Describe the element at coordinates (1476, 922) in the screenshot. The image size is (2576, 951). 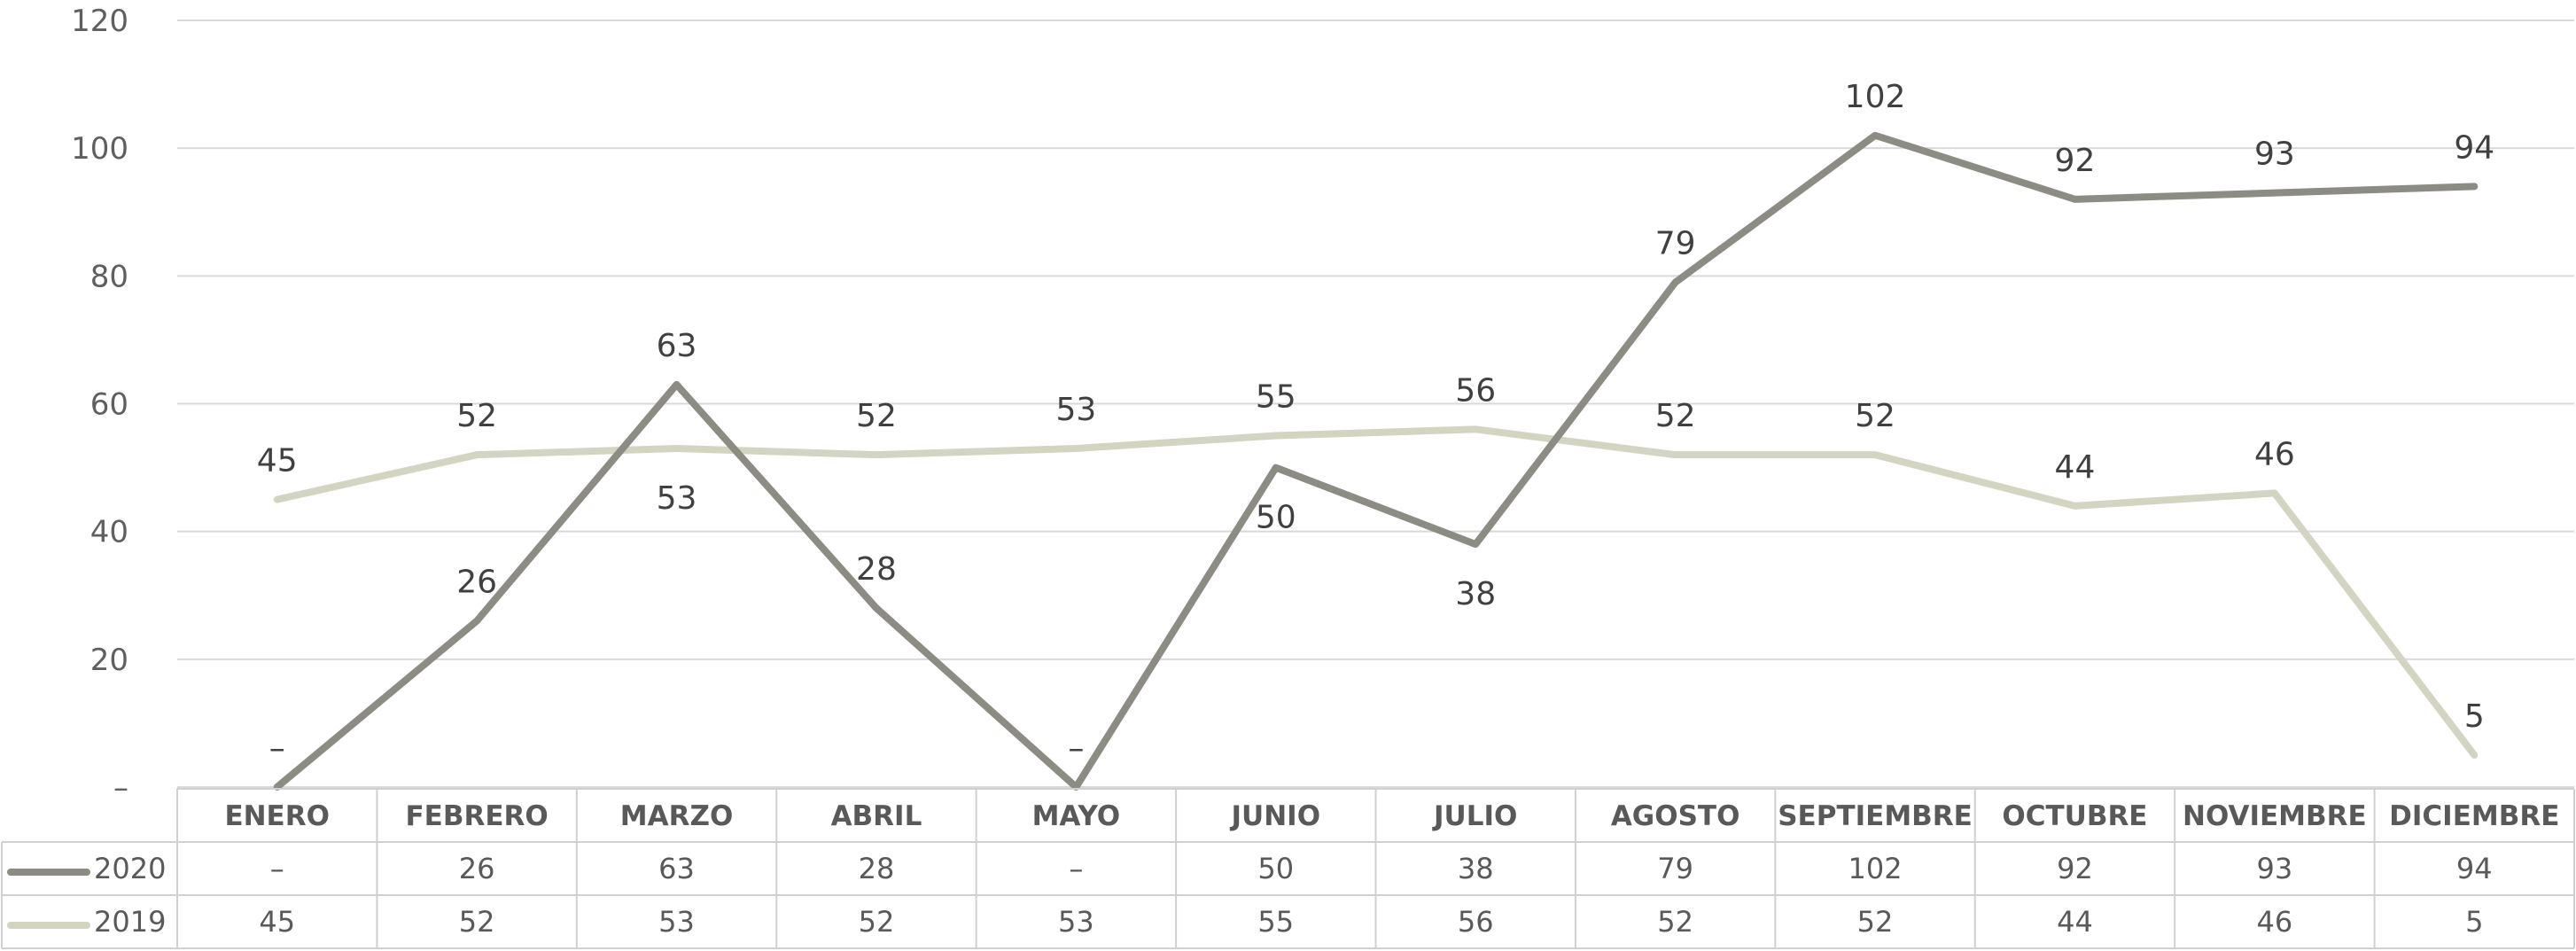
I see `table-cell: 56` at that location.